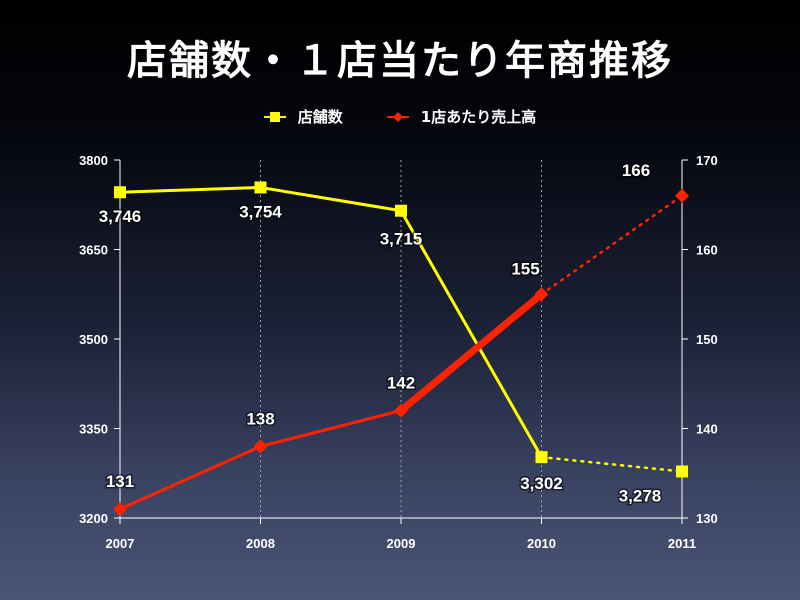  Describe the element at coordinates (707, 250) in the screenshot. I see `y-right-tick-label: 160` at that location.